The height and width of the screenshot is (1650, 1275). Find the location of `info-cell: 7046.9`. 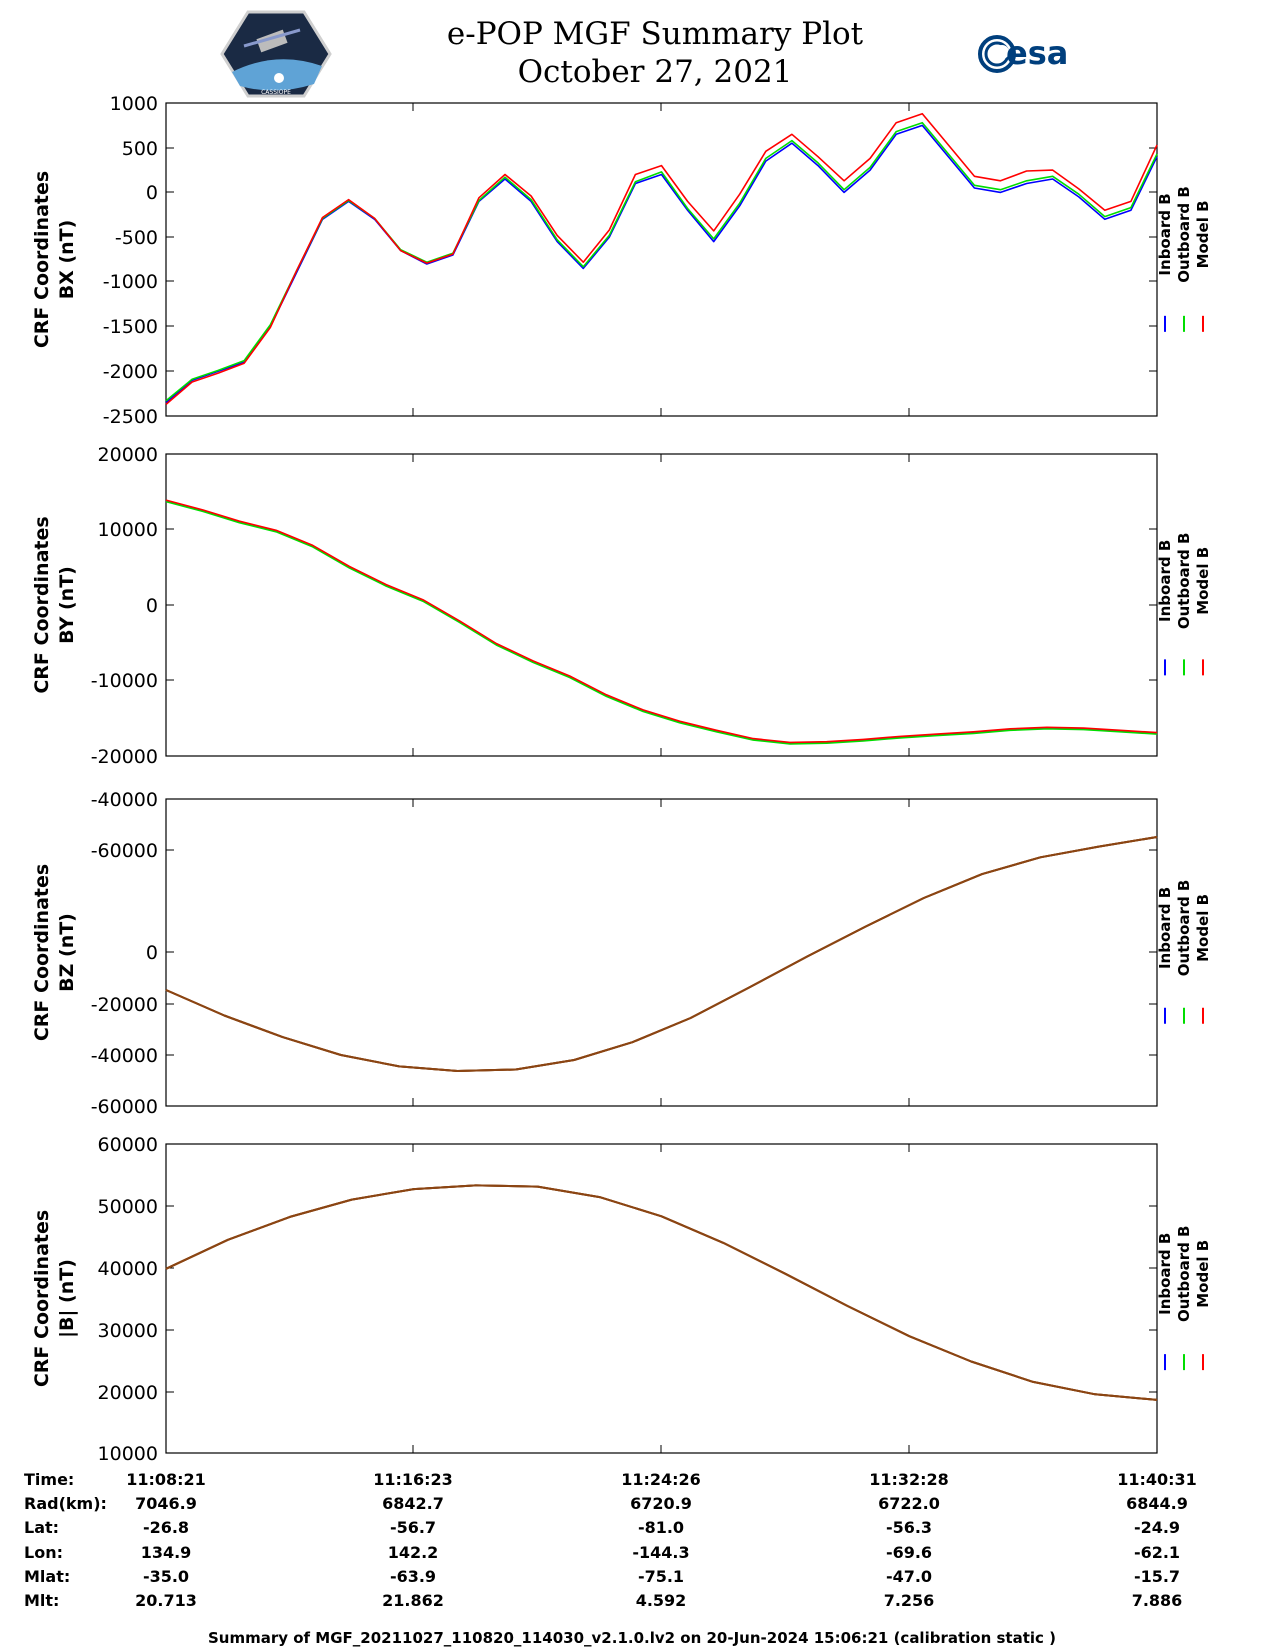

info-cell: 7046.9 is located at coordinates (166, 1503).